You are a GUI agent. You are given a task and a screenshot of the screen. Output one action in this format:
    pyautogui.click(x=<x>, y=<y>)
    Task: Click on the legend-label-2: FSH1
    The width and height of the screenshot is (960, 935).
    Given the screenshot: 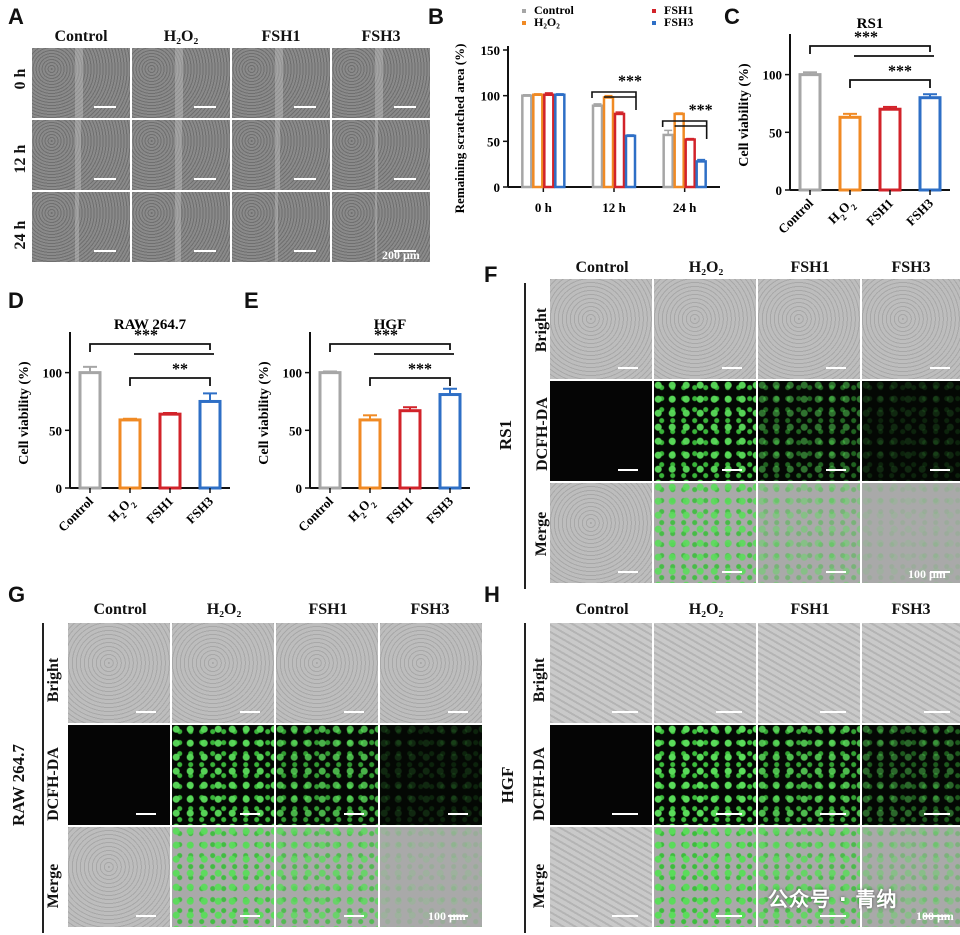 What is the action you would take?
    pyautogui.click(x=678, y=10)
    